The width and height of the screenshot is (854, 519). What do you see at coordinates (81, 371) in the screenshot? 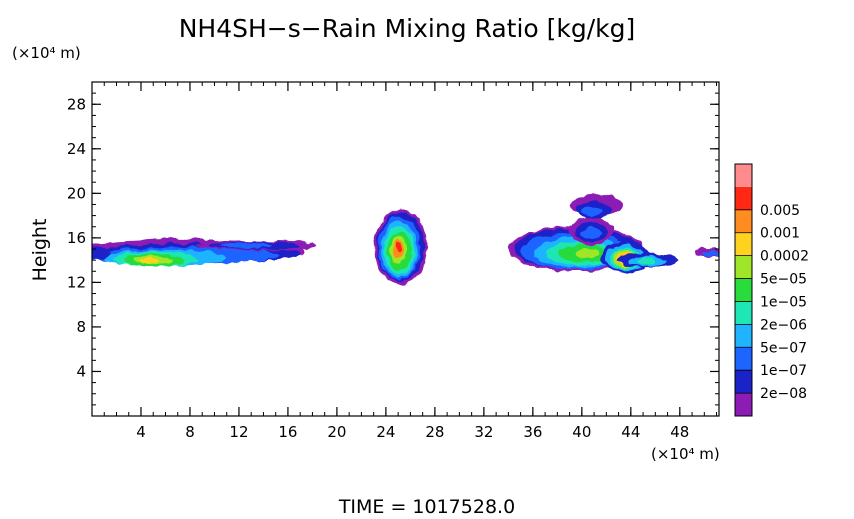
I see `y-tick-label: 4` at bounding box center [81, 371].